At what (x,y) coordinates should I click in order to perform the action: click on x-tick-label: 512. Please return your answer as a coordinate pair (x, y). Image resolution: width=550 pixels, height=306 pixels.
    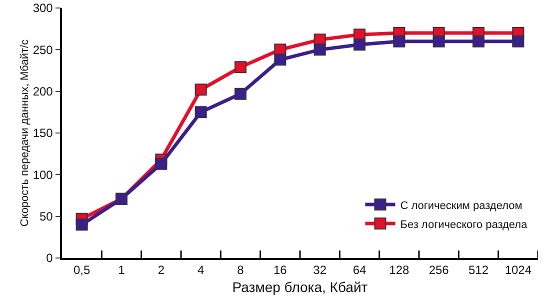
    Looking at the image, I should click on (478, 270).